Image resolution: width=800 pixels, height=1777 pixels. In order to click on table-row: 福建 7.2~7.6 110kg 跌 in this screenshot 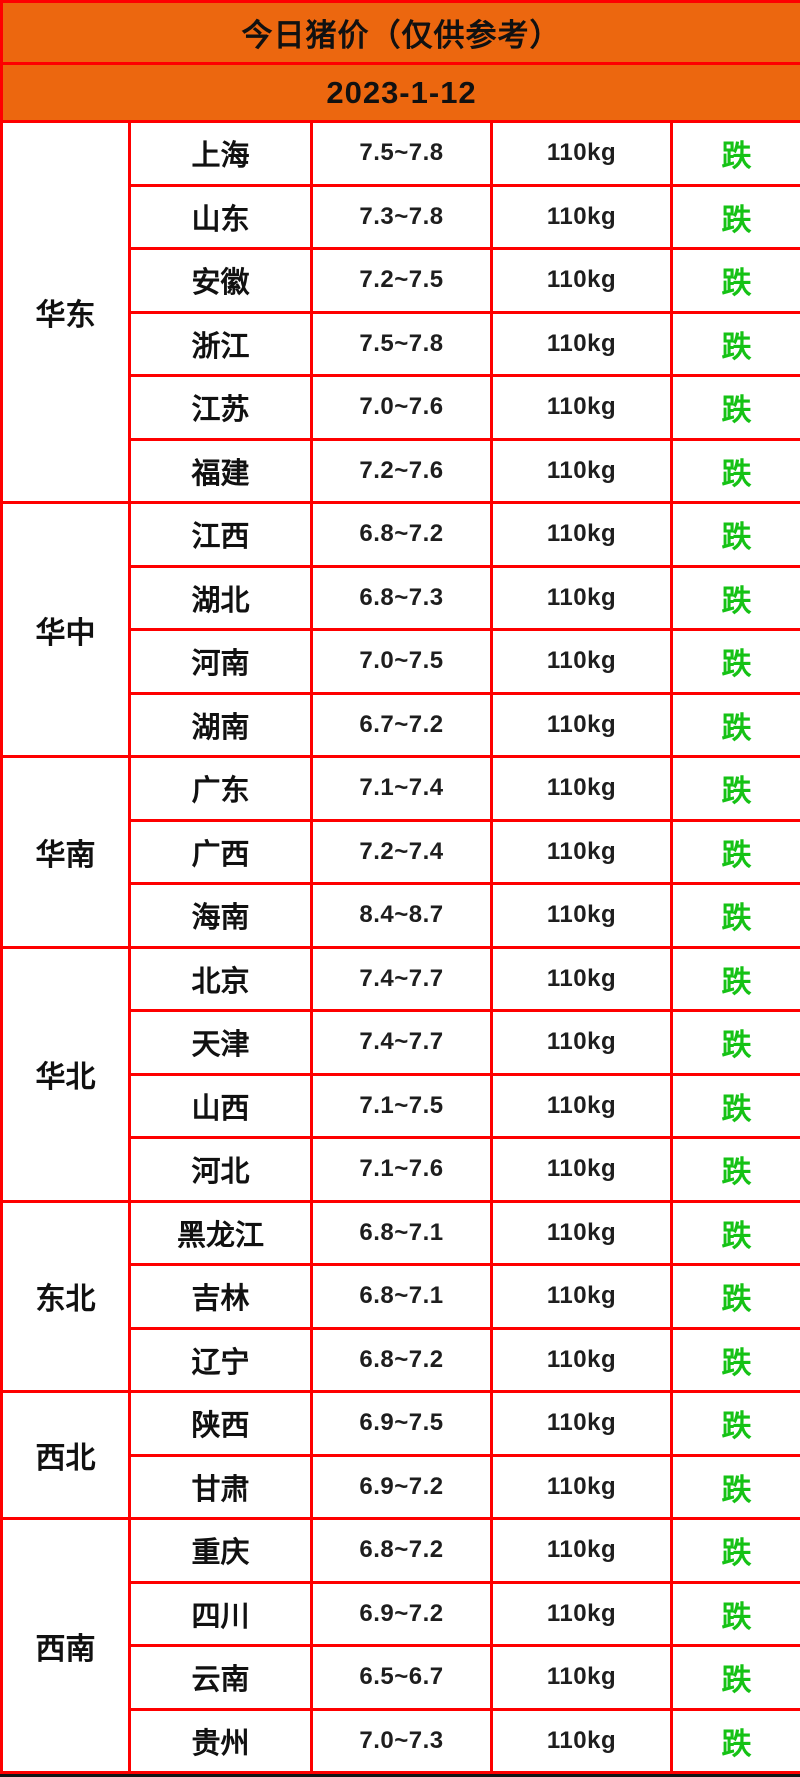, I will do `click(401, 470)`.